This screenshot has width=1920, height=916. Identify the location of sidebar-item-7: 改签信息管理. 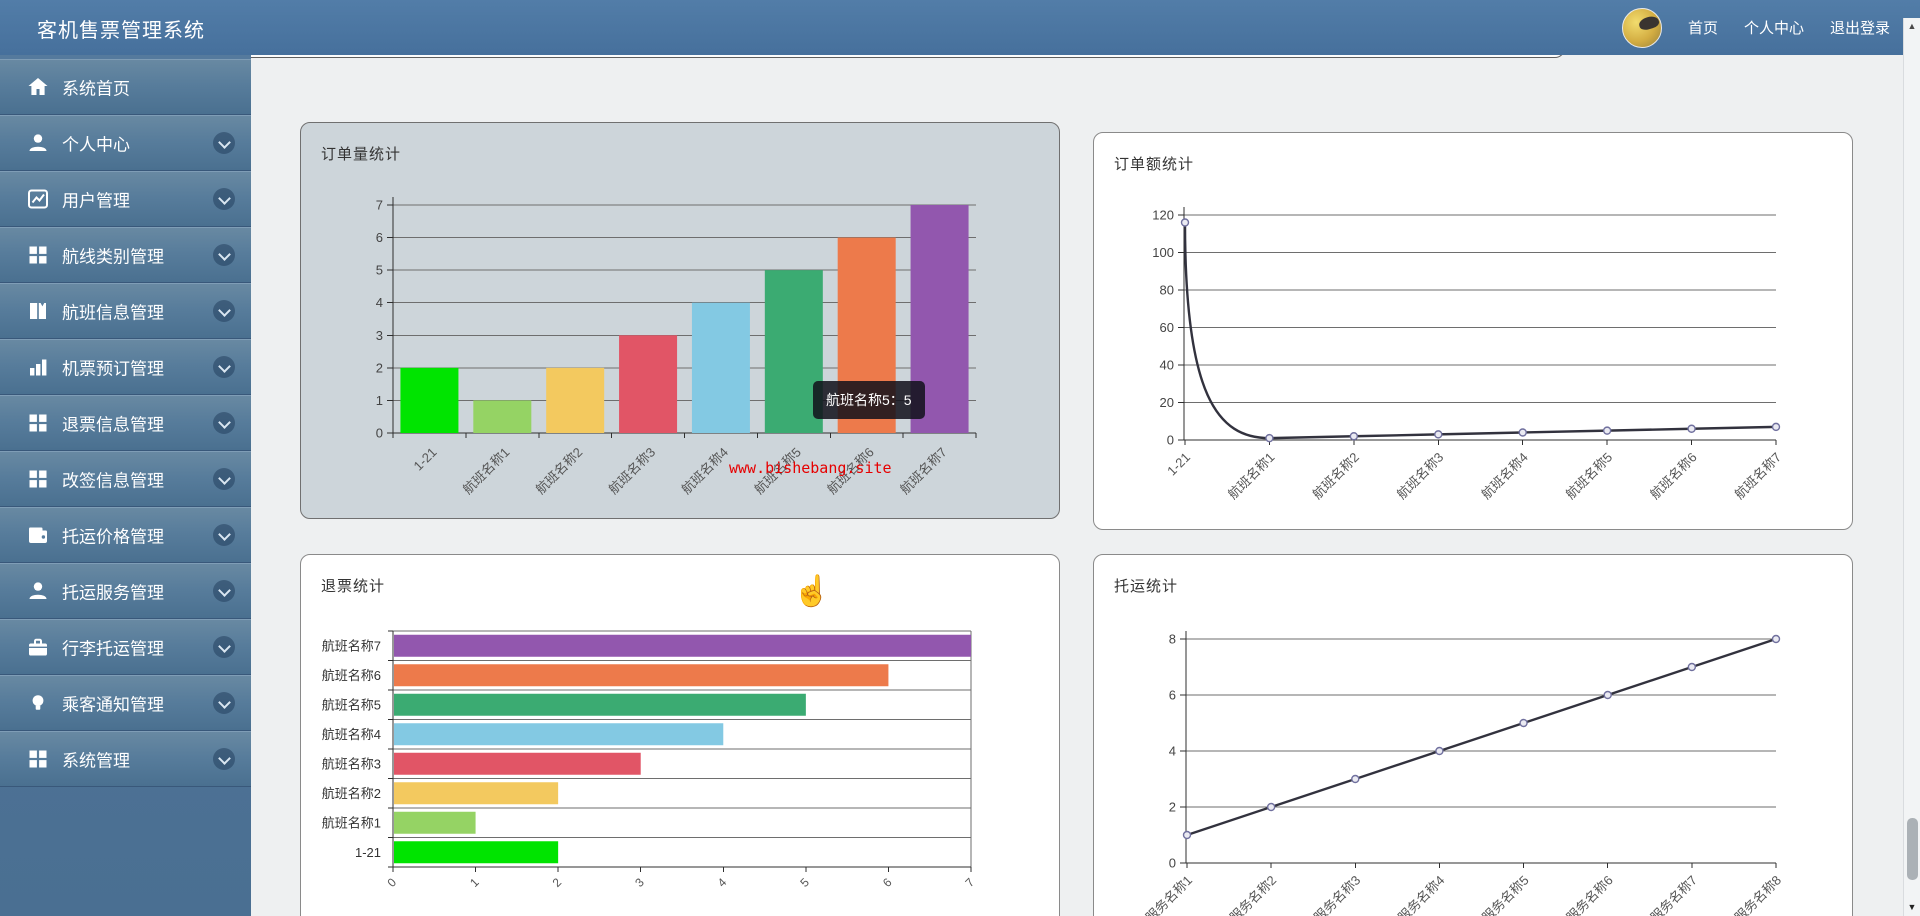
(125, 479).